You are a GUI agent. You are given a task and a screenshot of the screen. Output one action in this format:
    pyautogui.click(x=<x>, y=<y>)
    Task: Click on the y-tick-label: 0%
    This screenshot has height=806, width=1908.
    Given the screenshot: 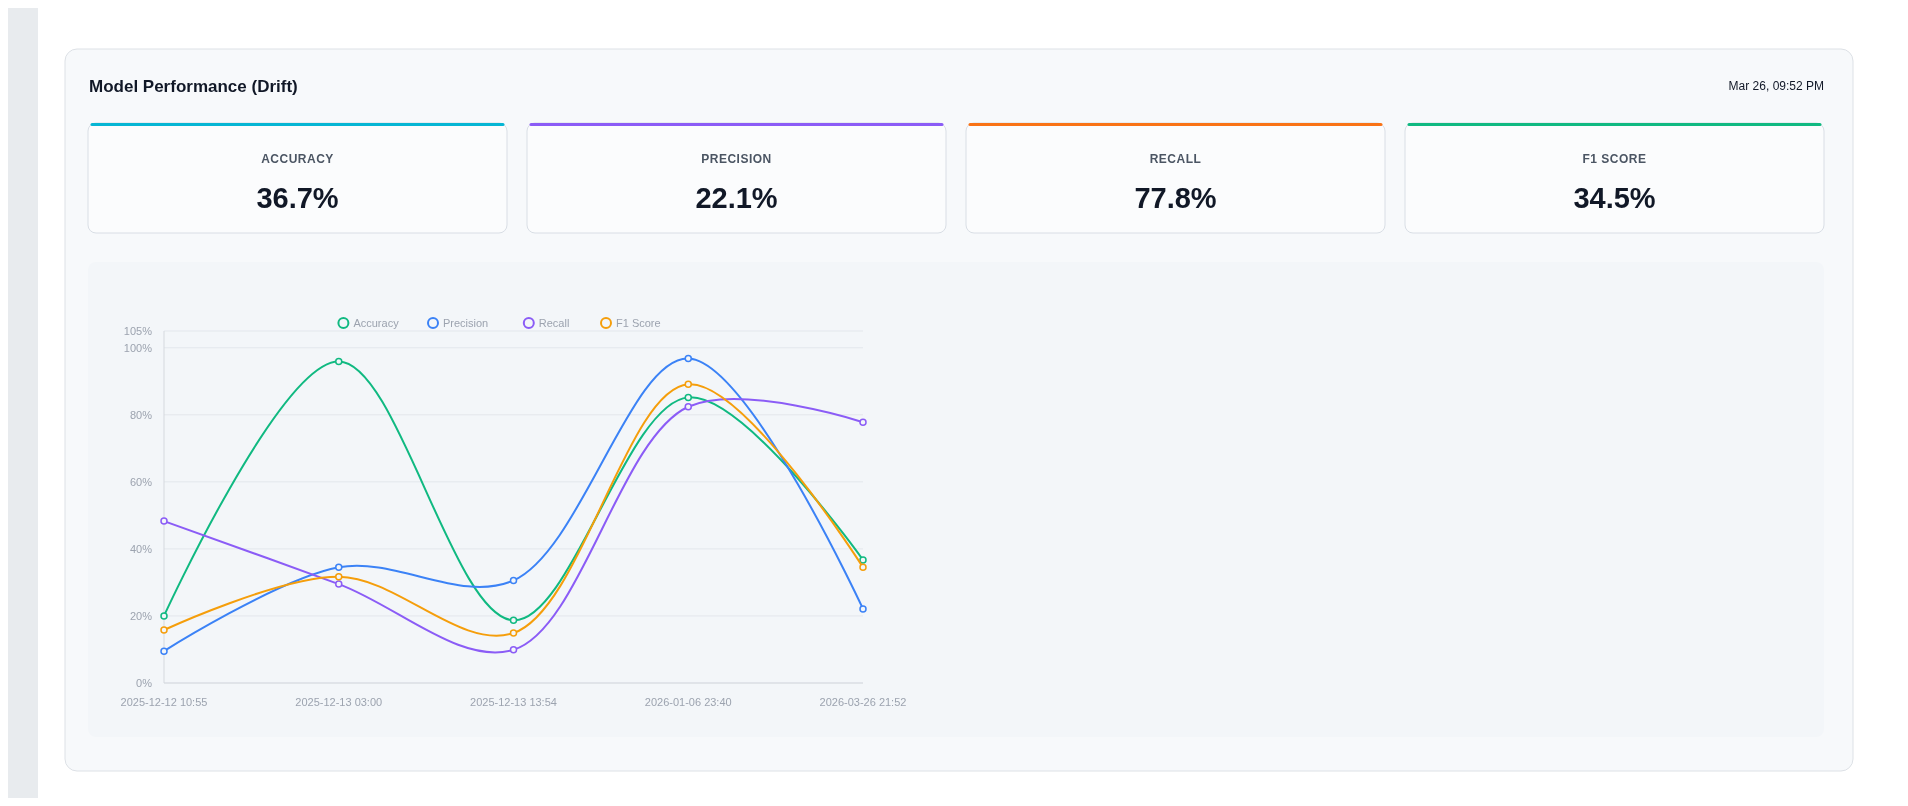 What is the action you would take?
    pyautogui.click(x=144, y=682)
    